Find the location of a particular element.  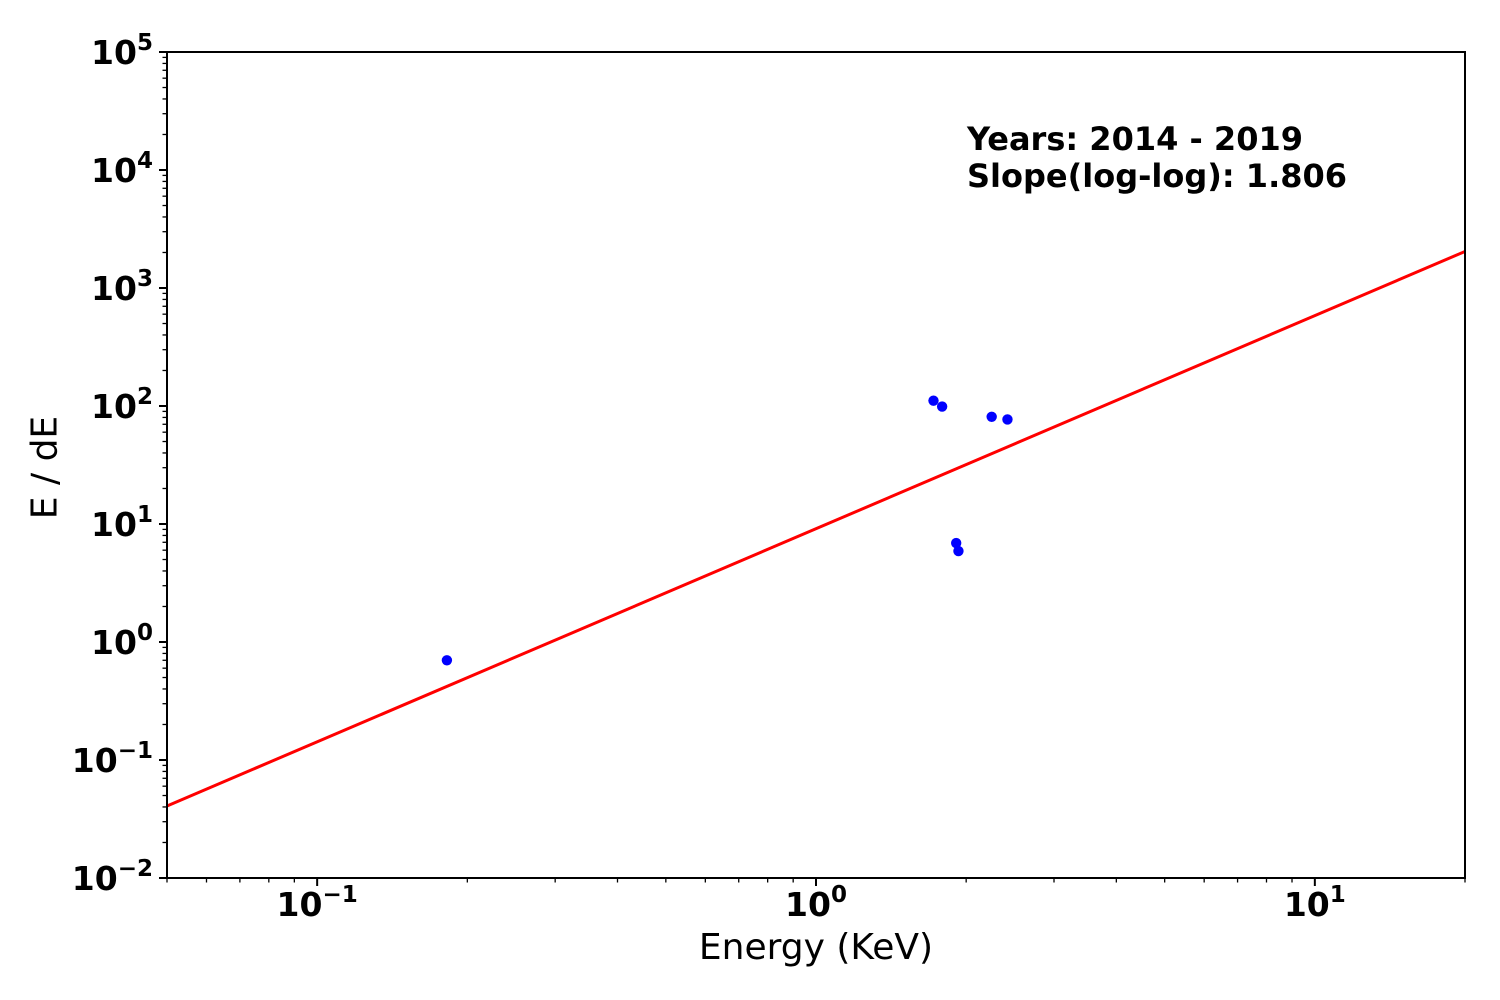

y-tick-label: 100 is located at coordinates (122, 641).